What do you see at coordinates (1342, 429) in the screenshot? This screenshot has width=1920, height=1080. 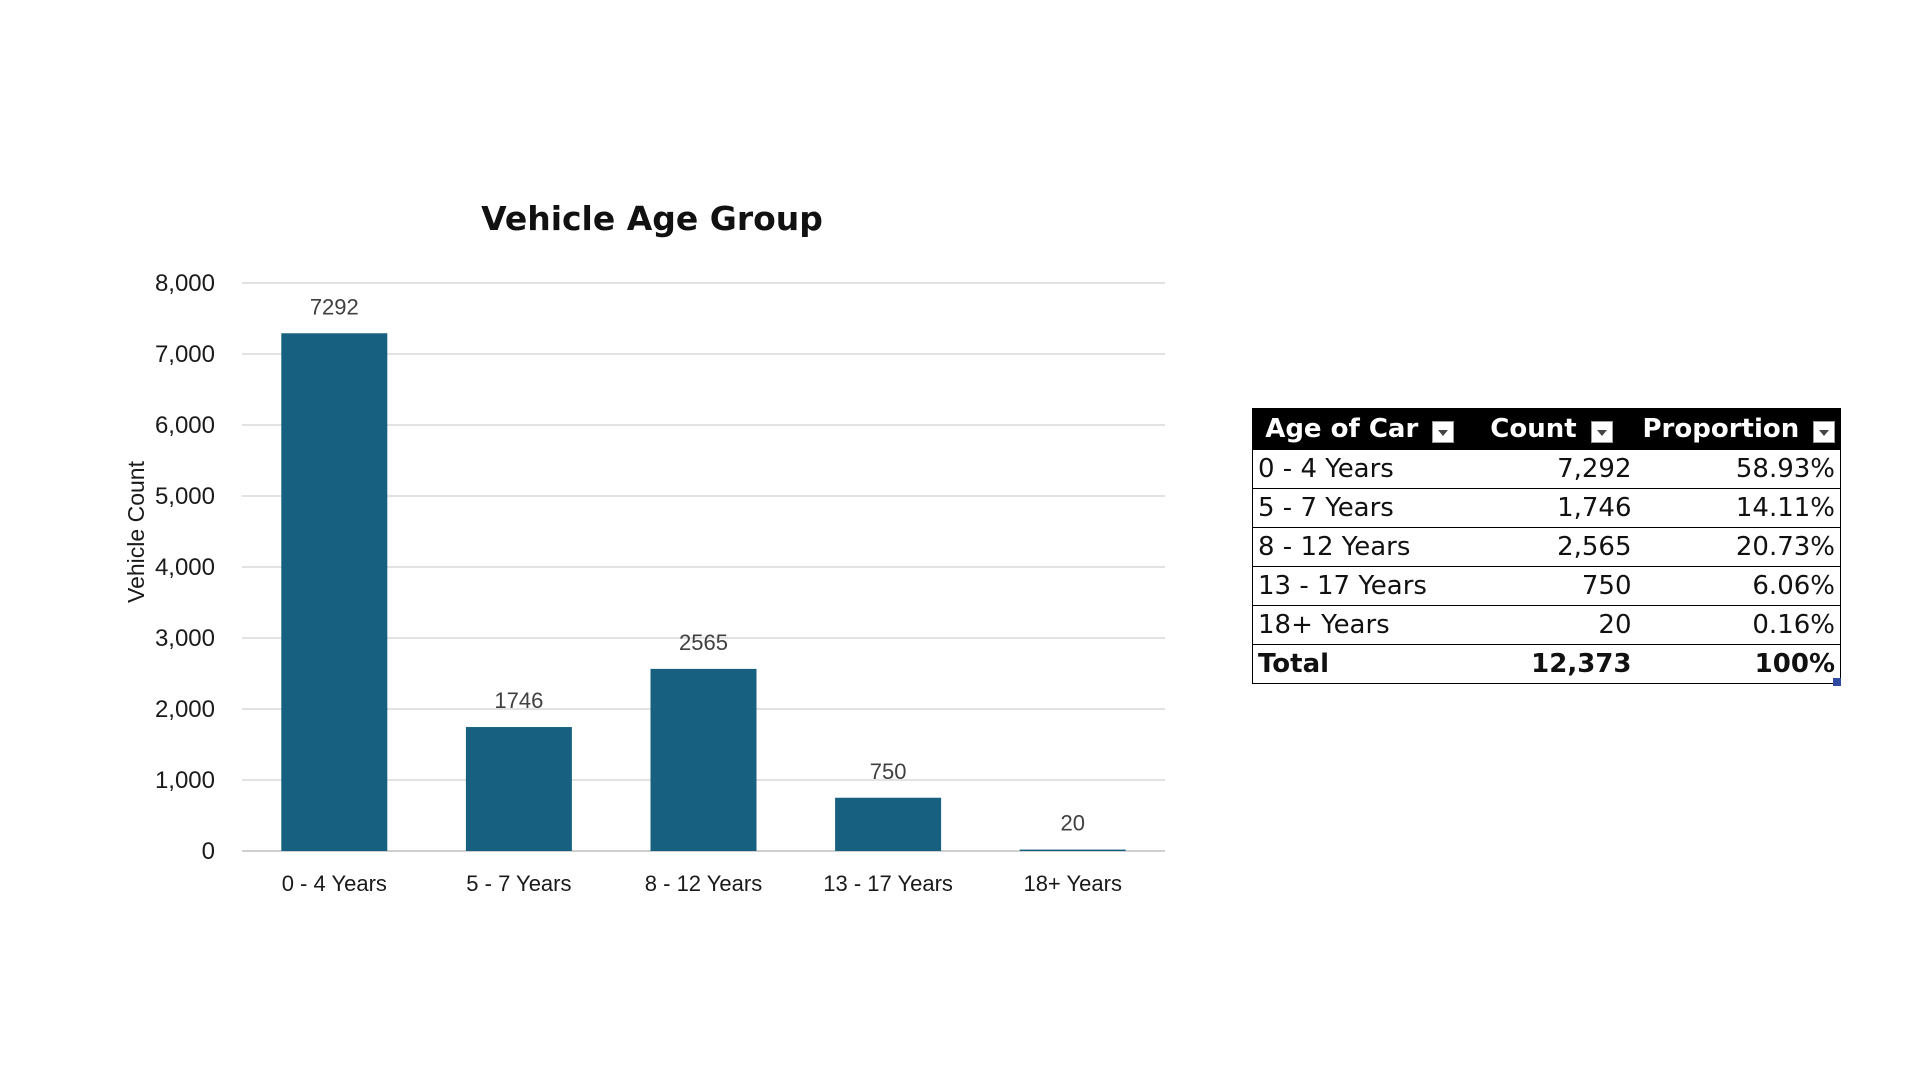 I see `header-label: Age of Car` at bounding box center [1342, 429].